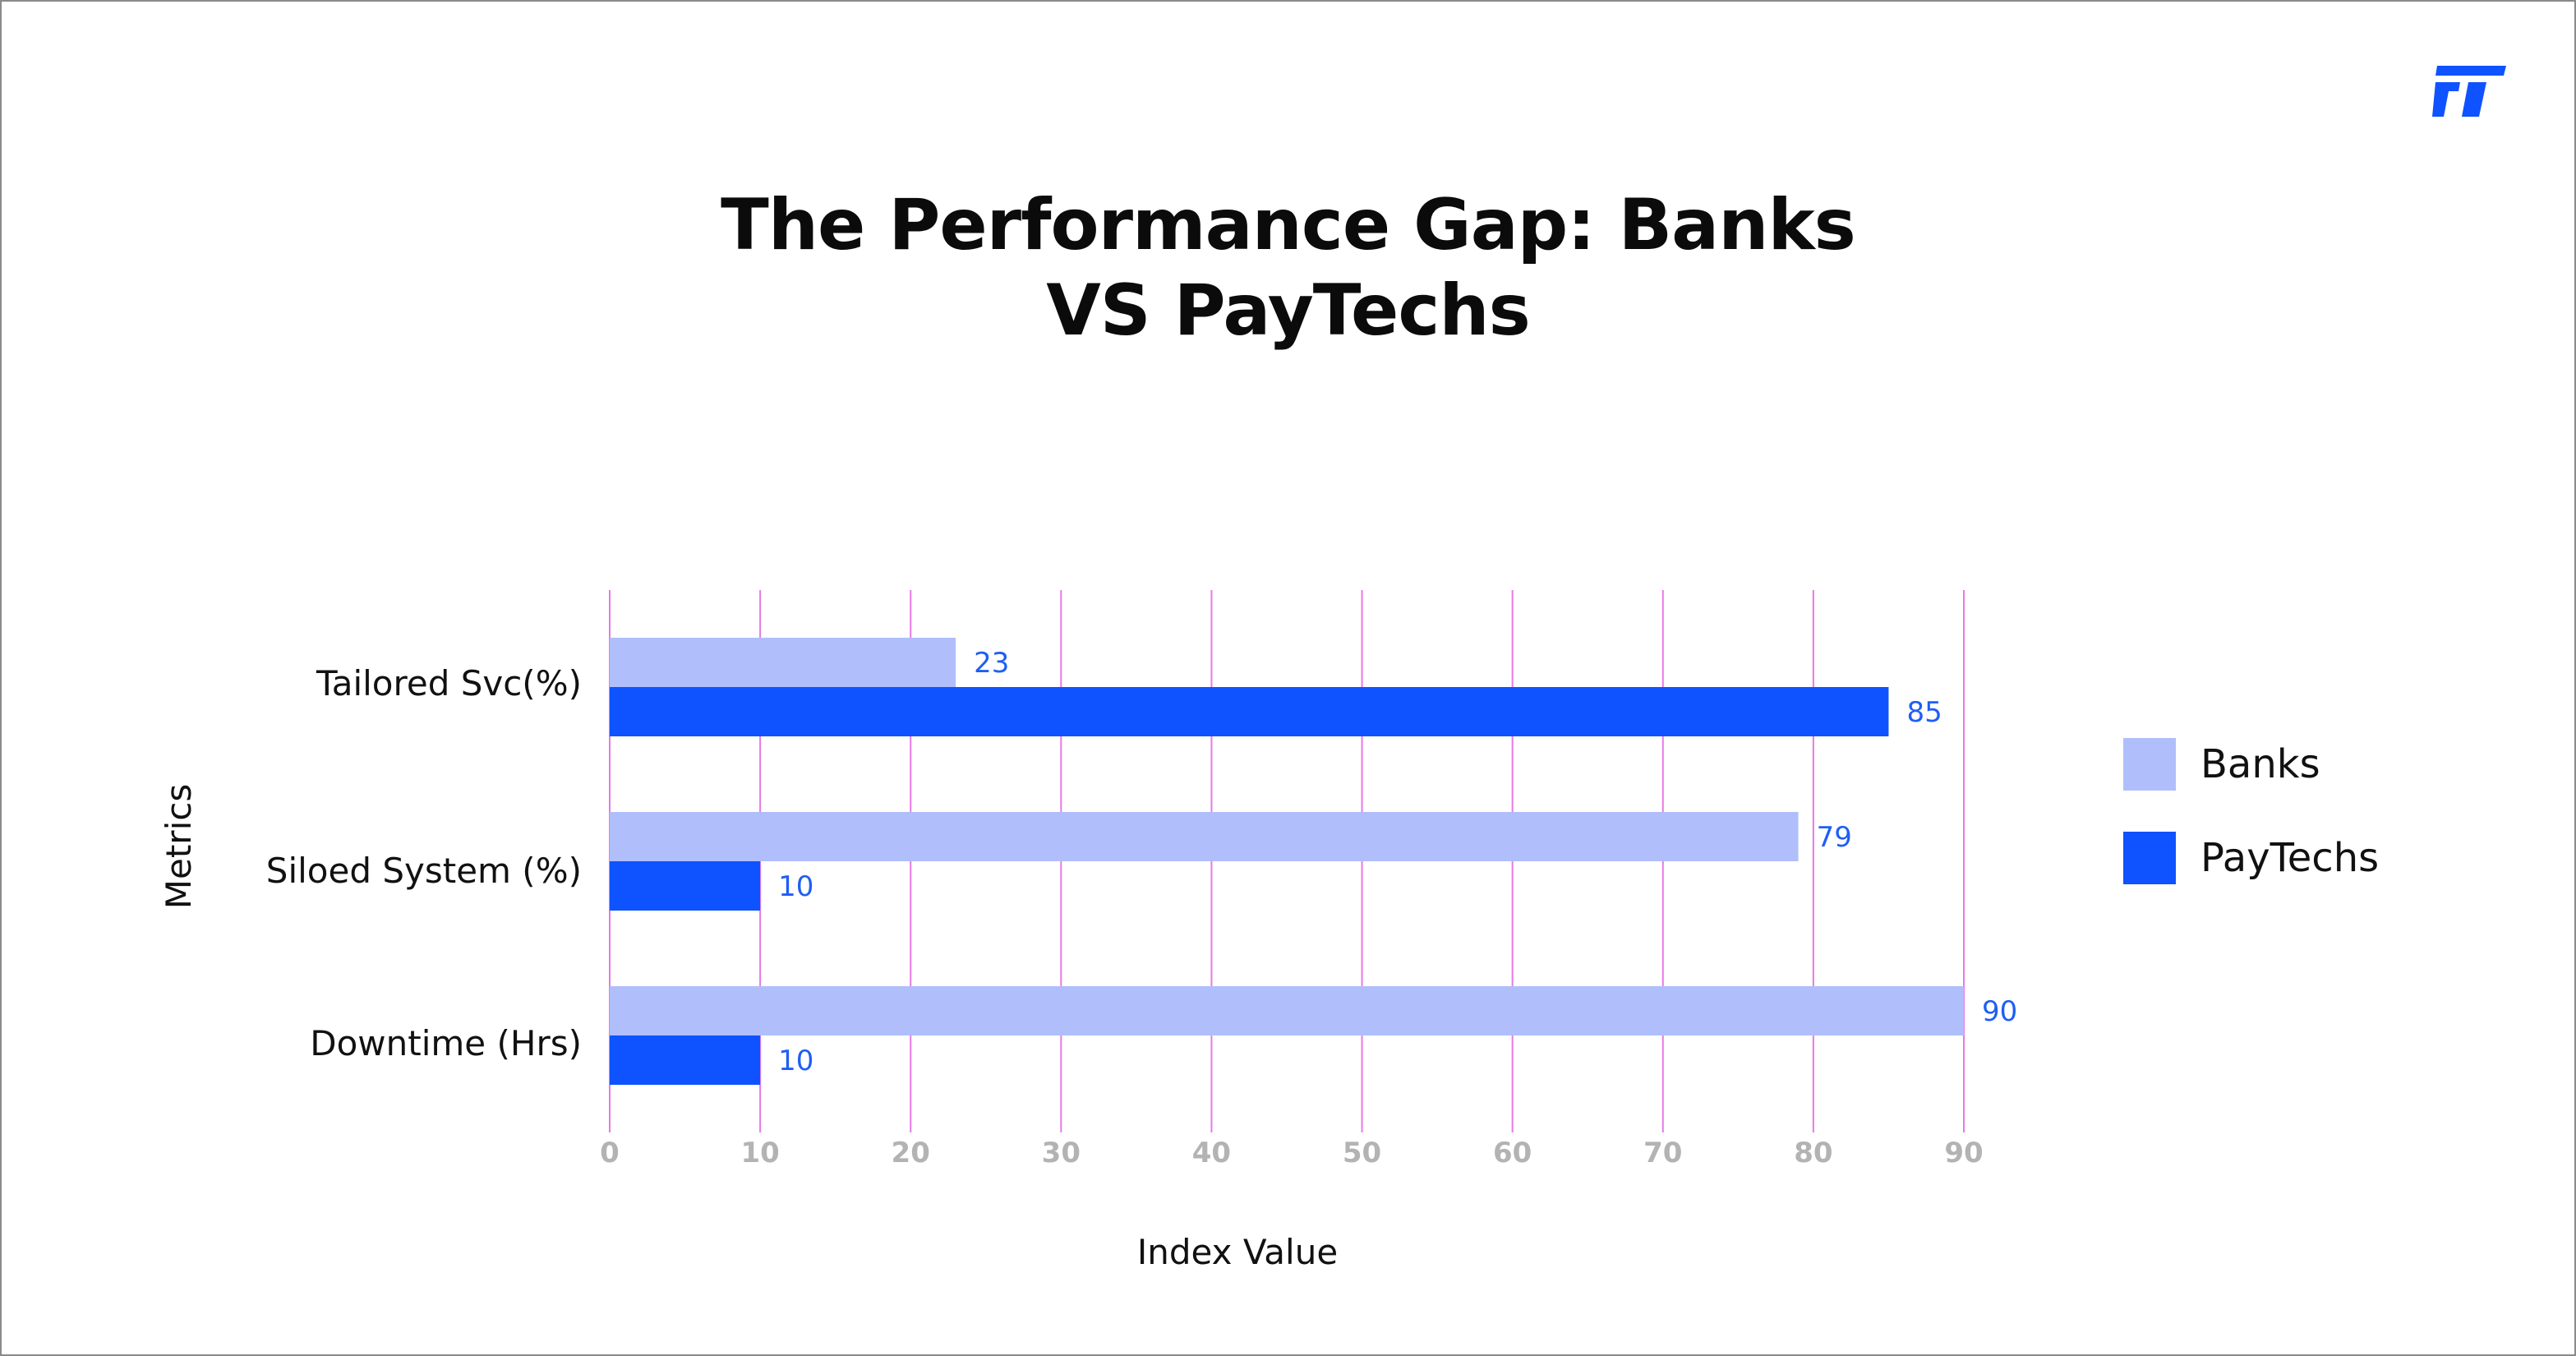  What do you see at coordinates (1963, 1153) in the screenshot?
I see `x-tick-label-90: 90` at bounding box center [1963, 1153].